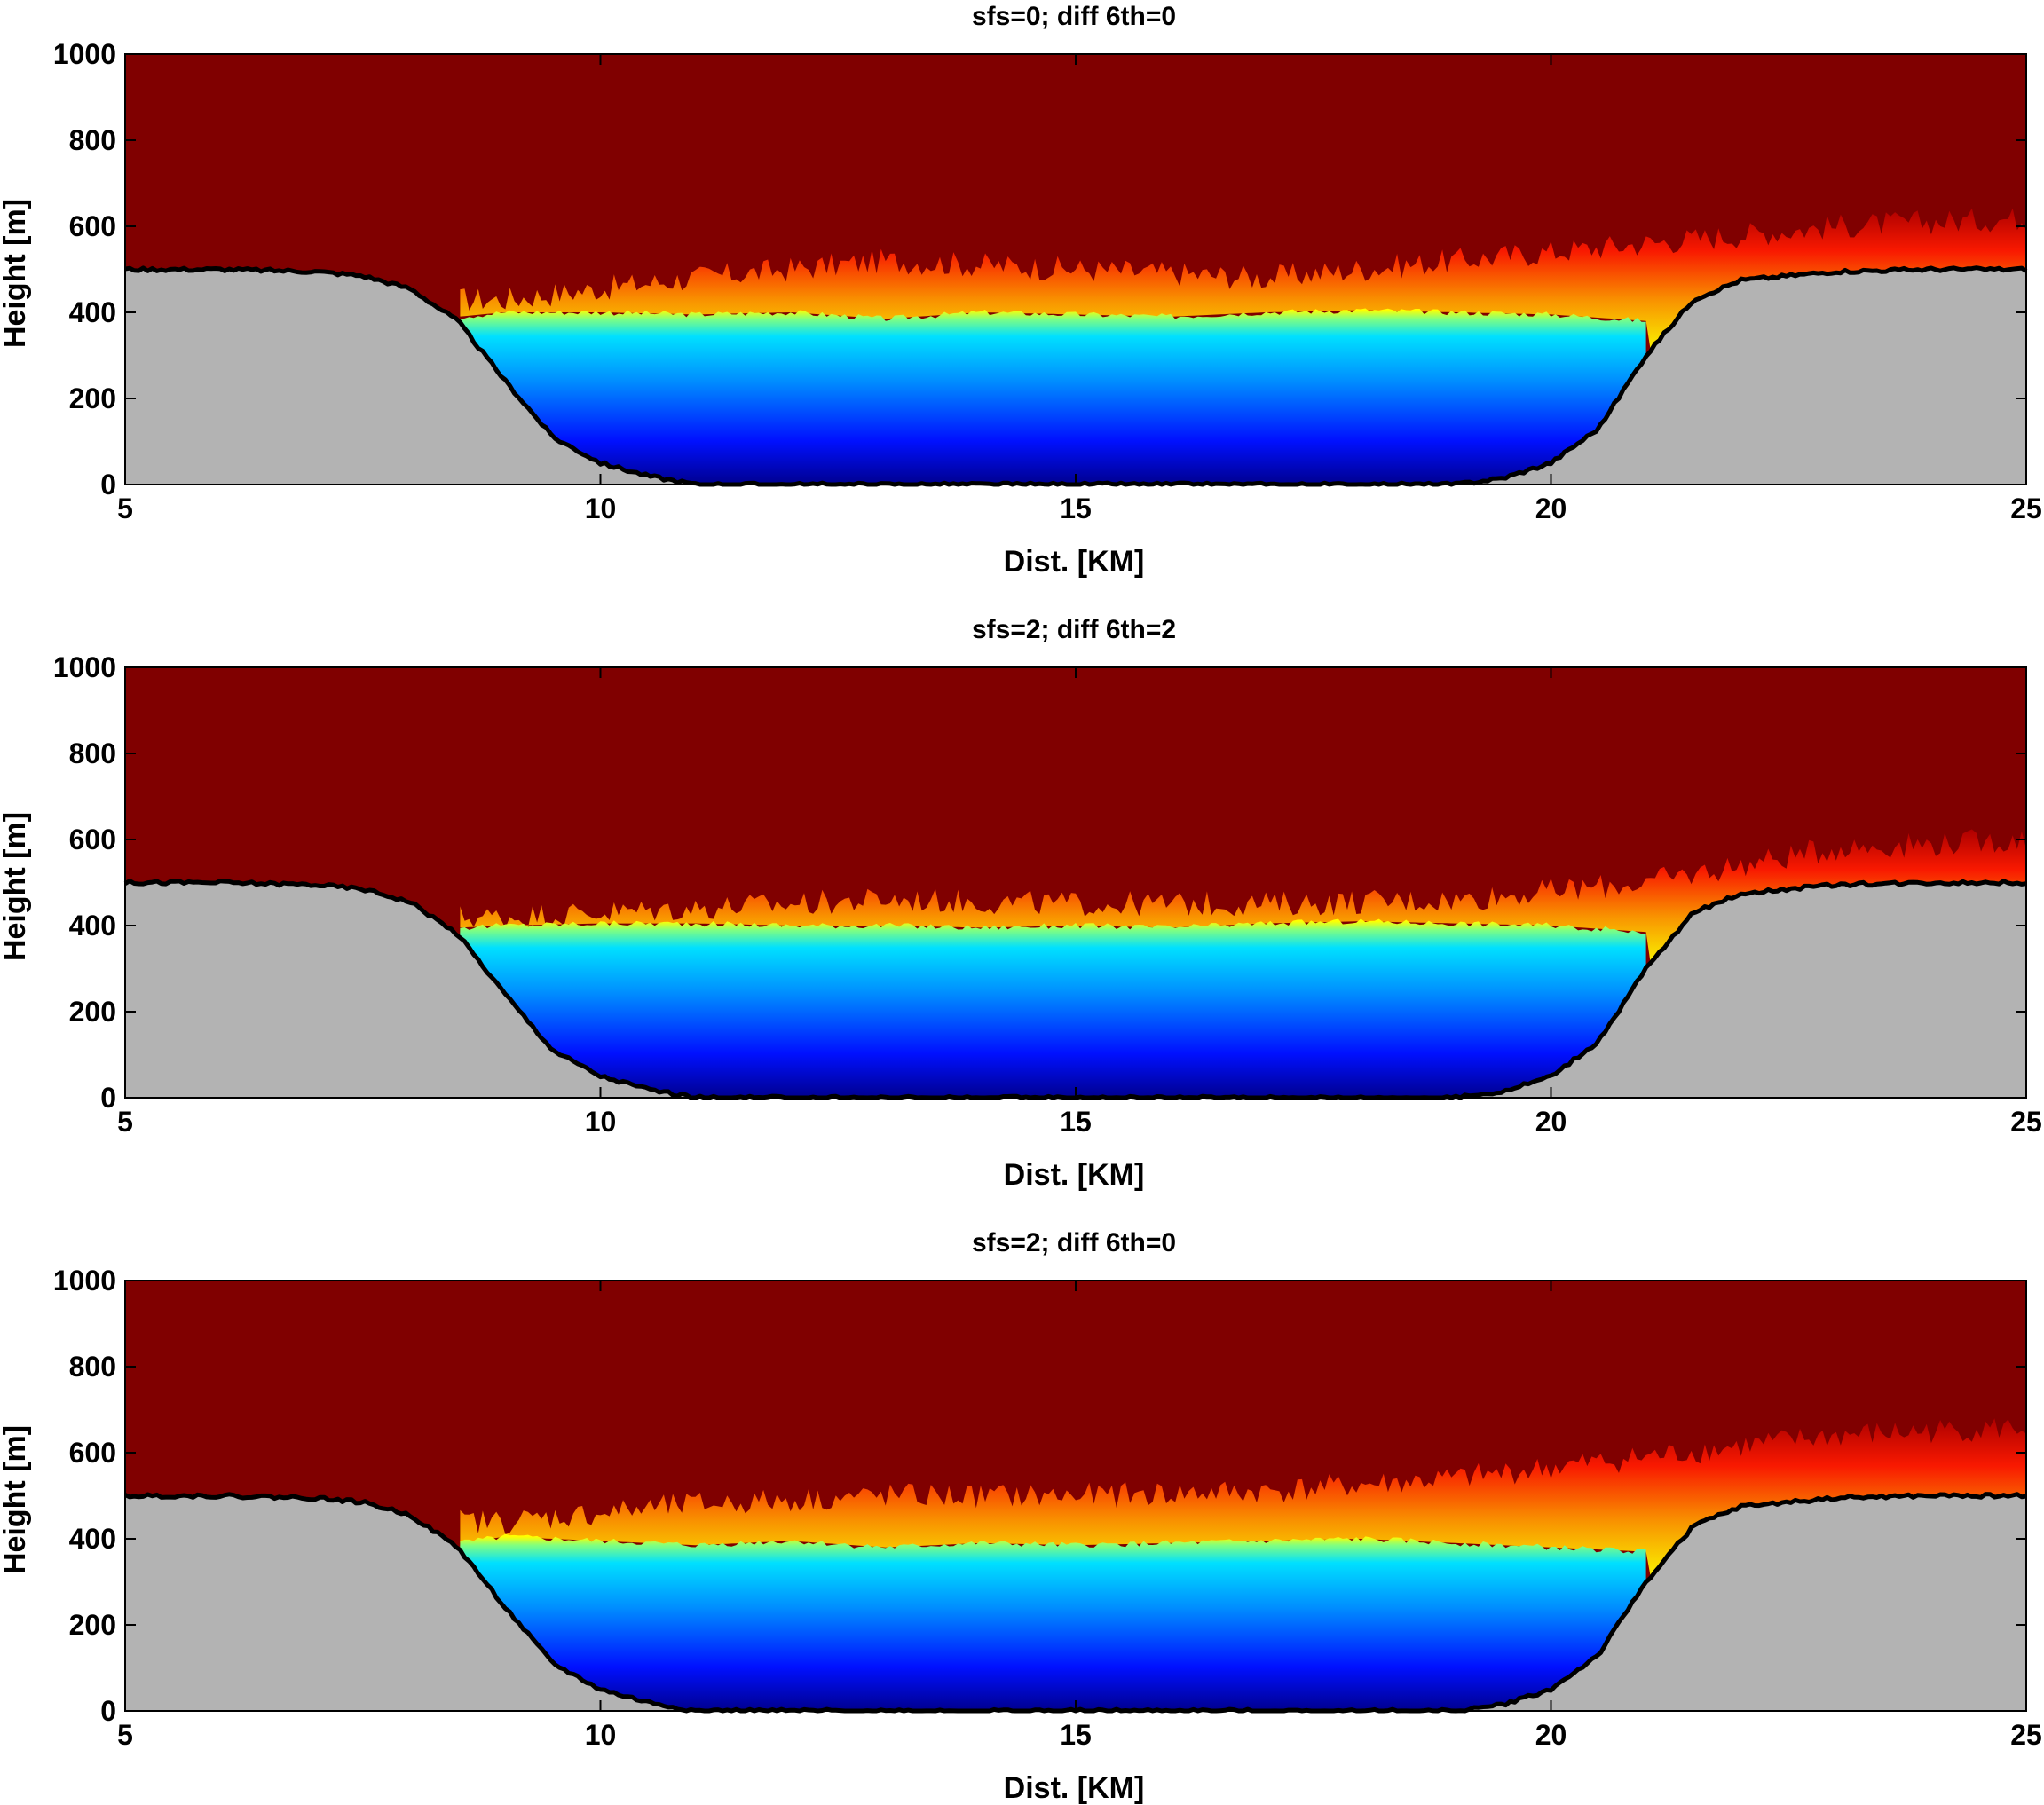 The width and height of the screenshot is (2044, 1805). What do you see at coordinates (1074, 1242) in the screenshot?
I see `panel-title: sfs=2; diff 6th=0` at bounding box center [1074, 1242].